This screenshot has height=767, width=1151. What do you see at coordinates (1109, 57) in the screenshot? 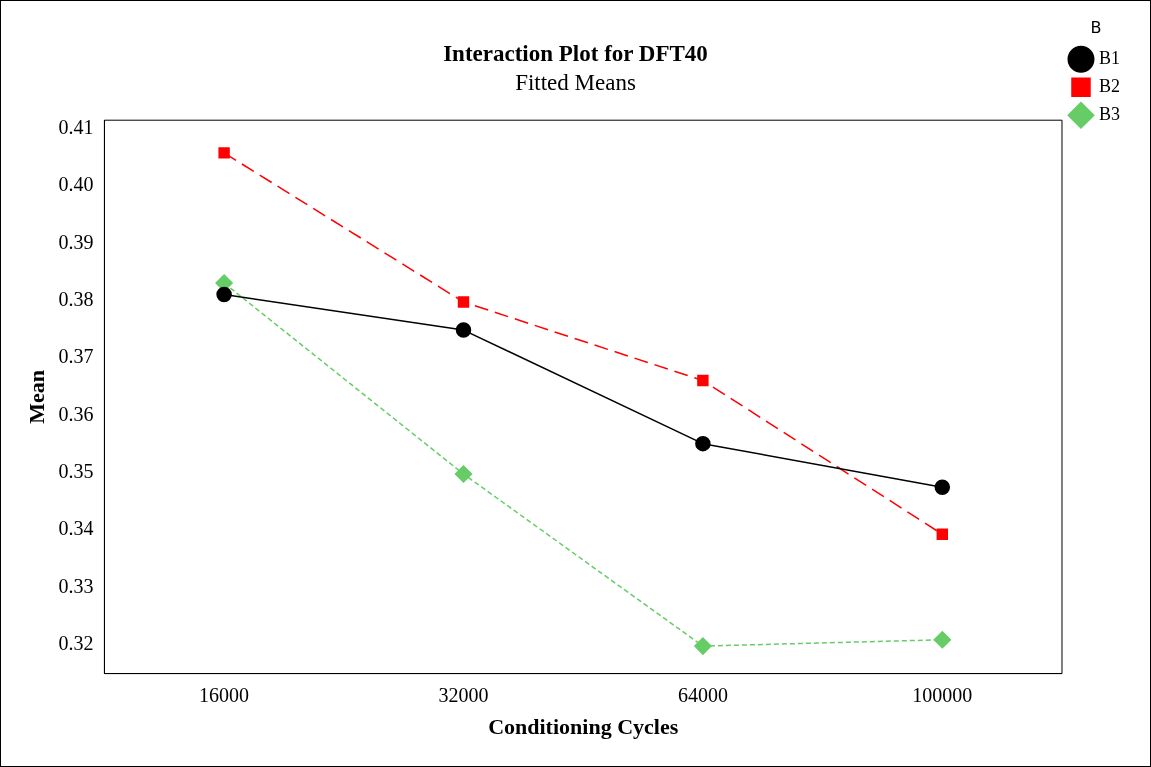
I see `legend-label: B1` at bounding box center [1109, 57].